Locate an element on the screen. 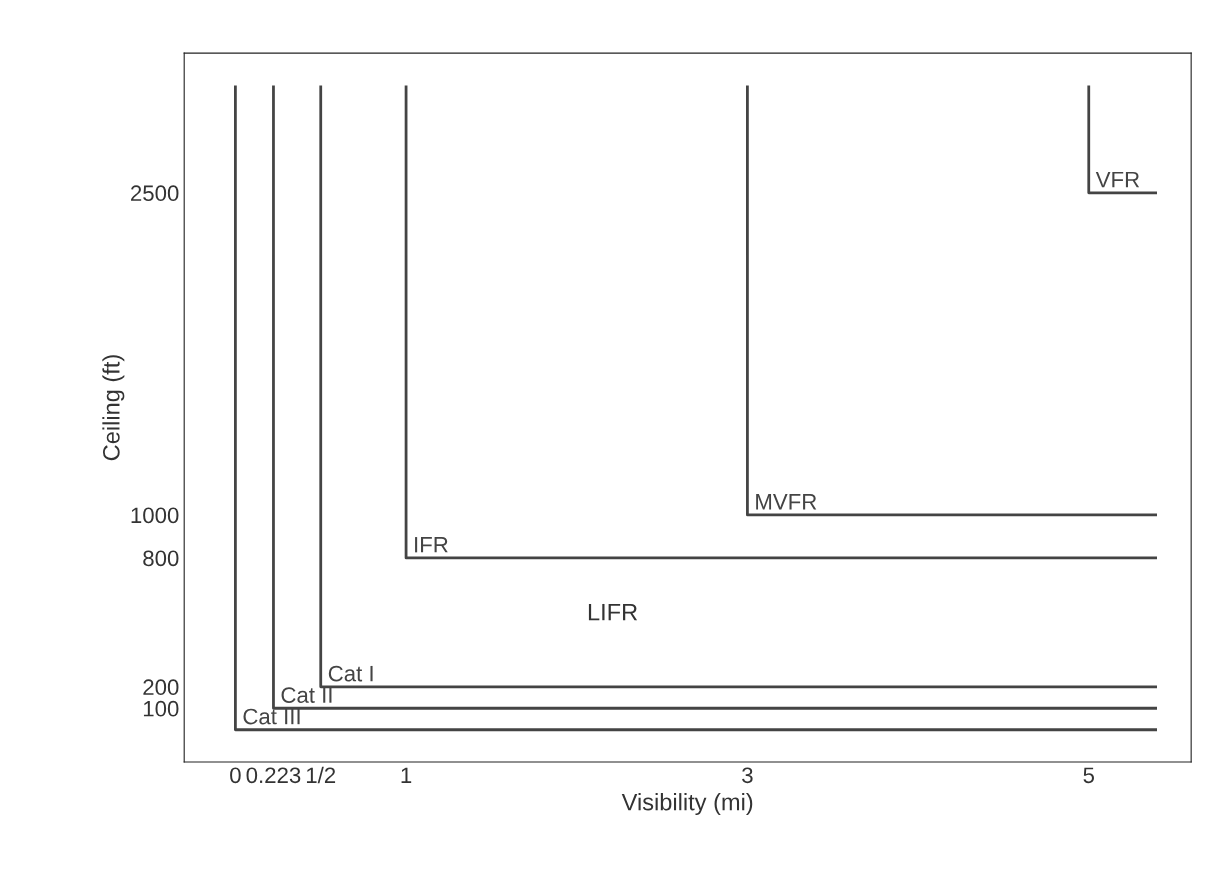 The width and height of the screenshot is (1228, 886). series-label: Cat III is located at coordinates (271, 716).